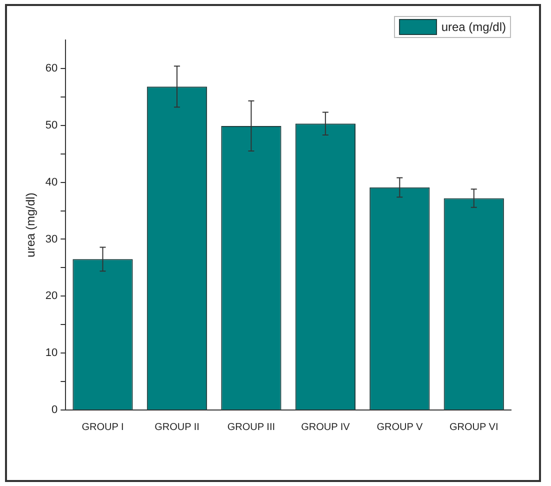 This screenshot has height=486, width=551. Describe the element at coordinates (51, 296) in the screenshot. I see `y-tick-label: 20` at that location.